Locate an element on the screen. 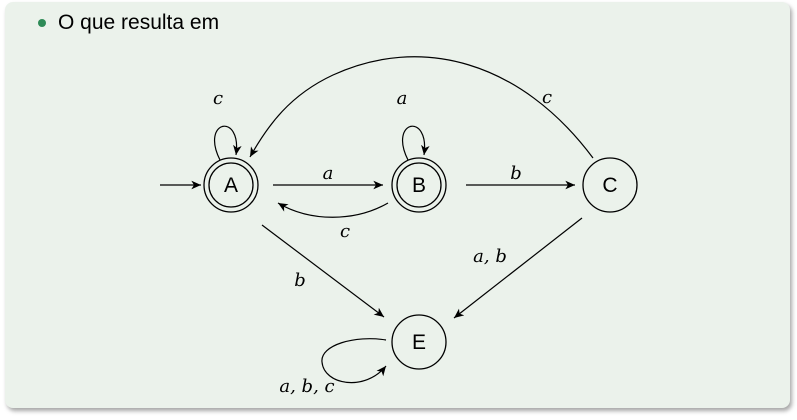 The image size is (797, 420). edge-b-c-label: b is located at coordinates (516, 173).